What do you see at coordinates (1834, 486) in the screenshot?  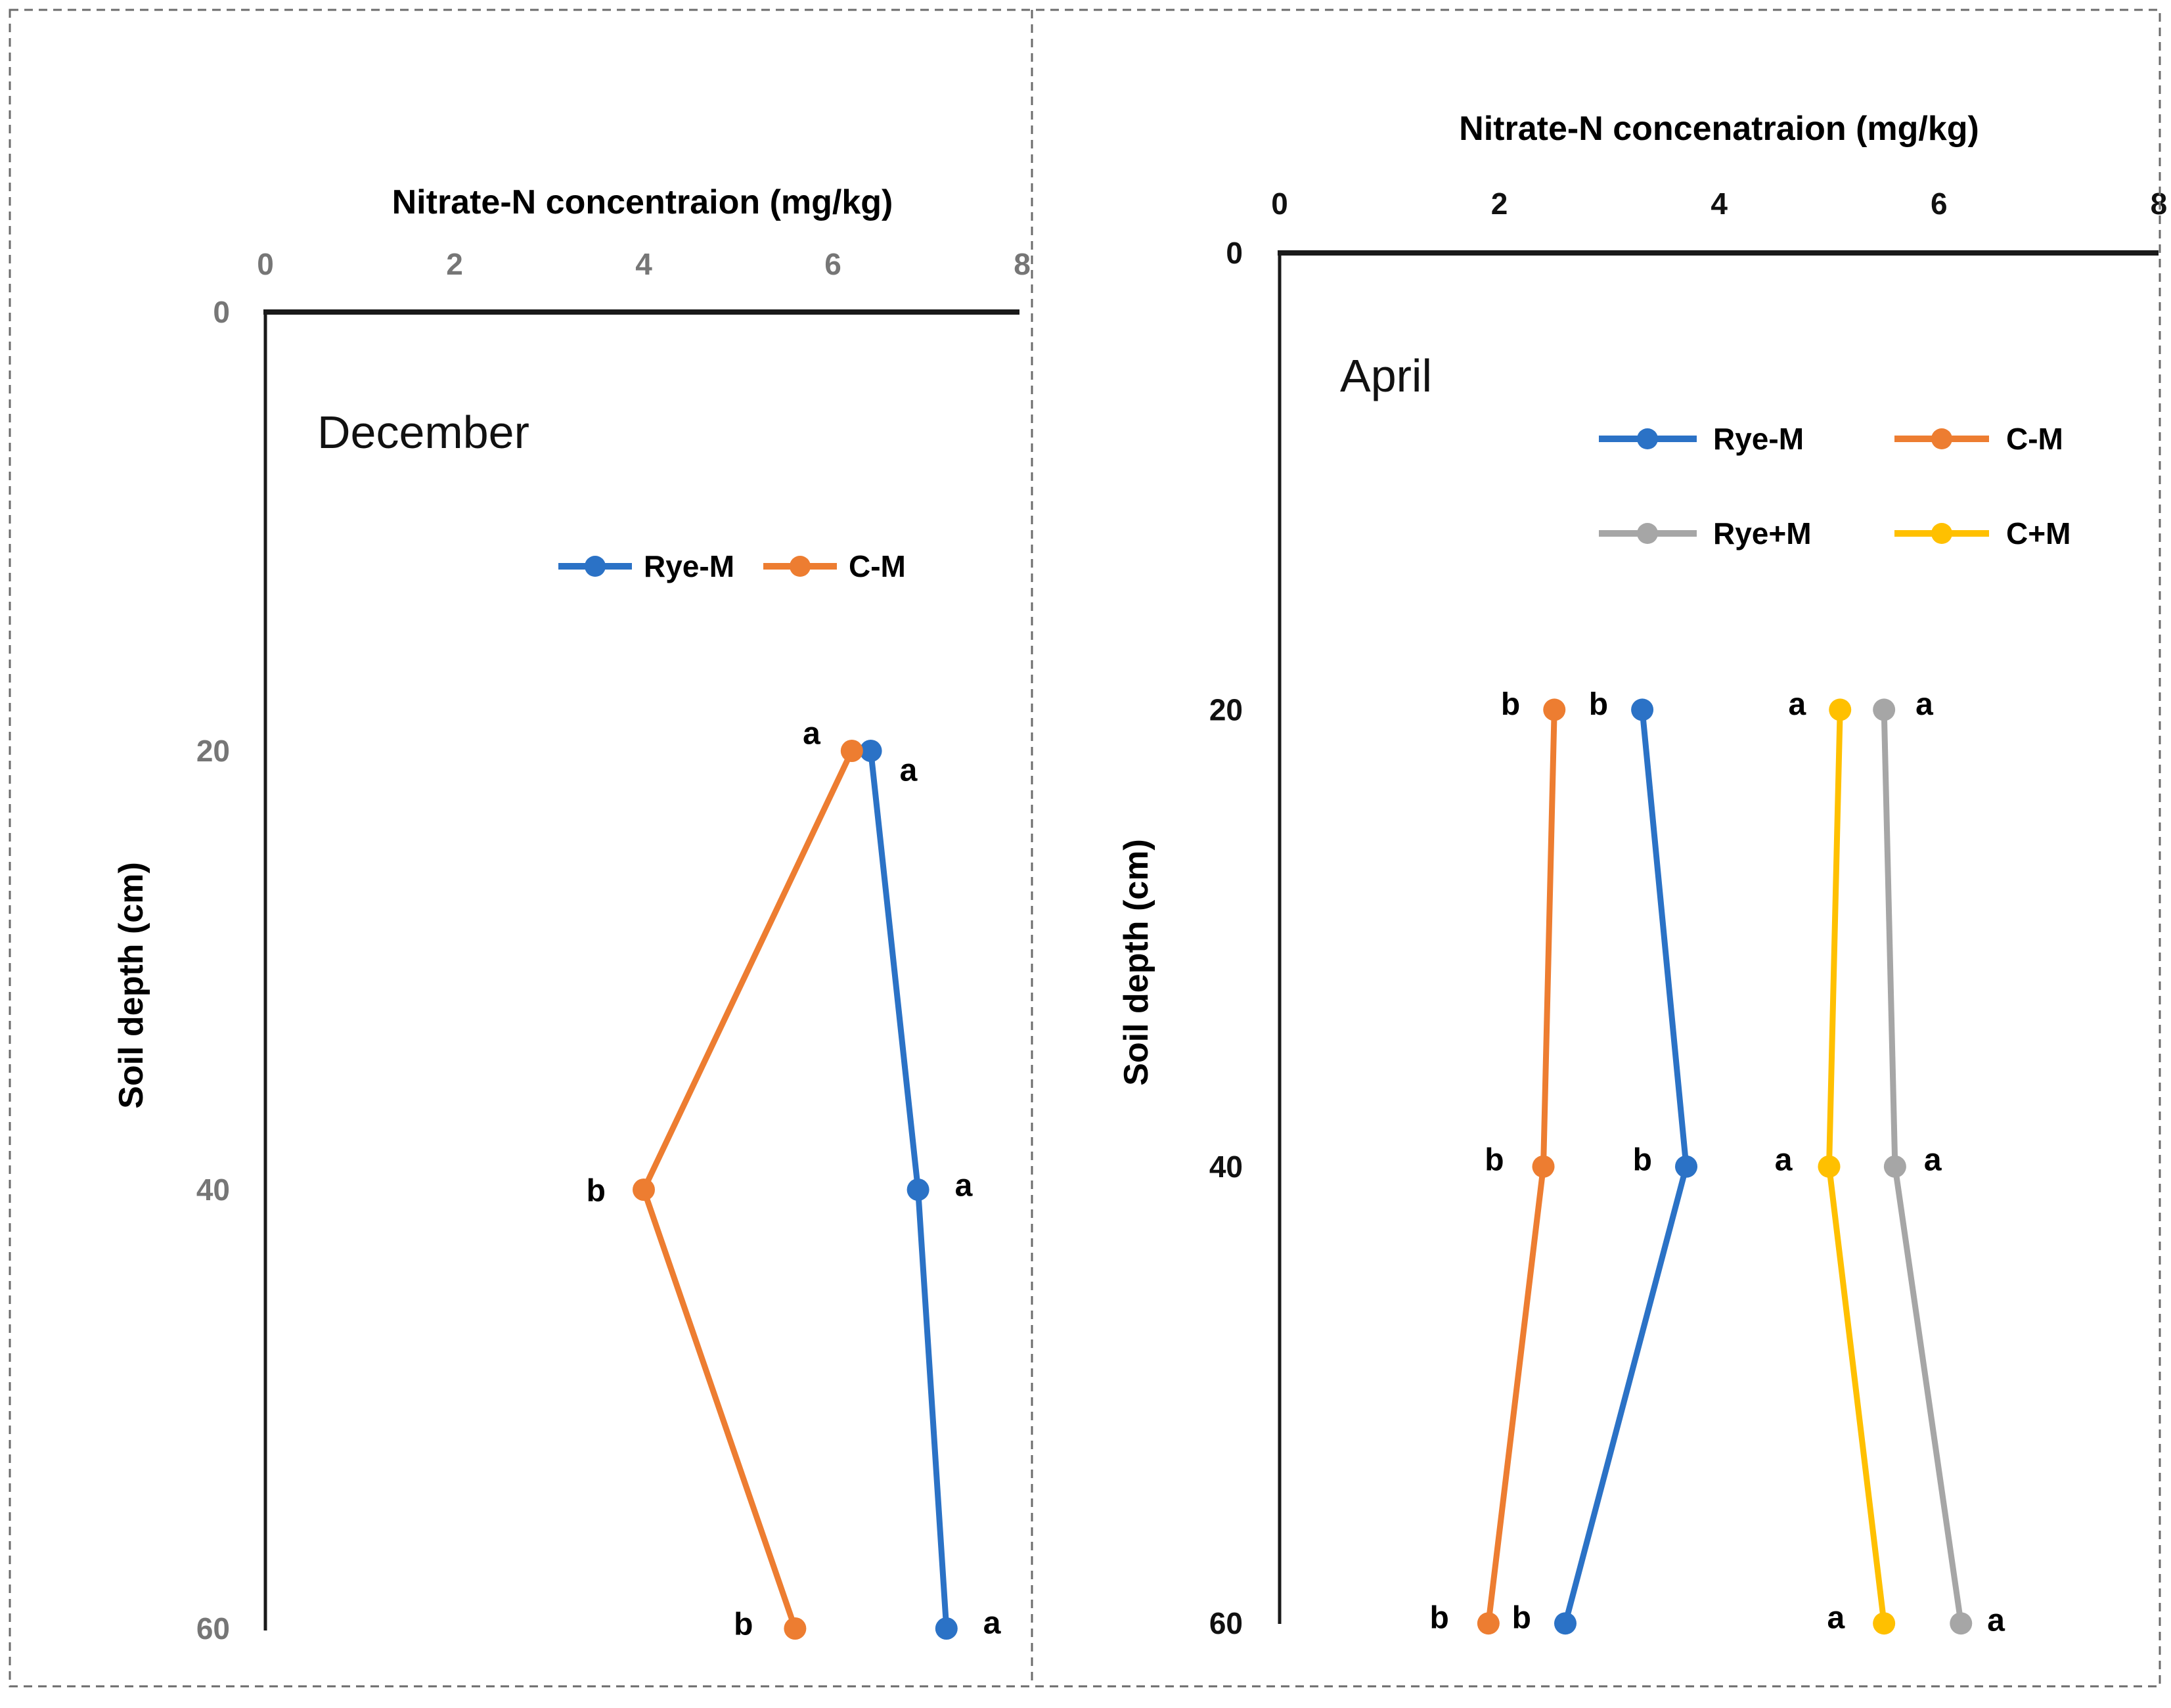 I see `legend: Rye-M C-M Rye+M C+M` at bounding box center [1834, 486].